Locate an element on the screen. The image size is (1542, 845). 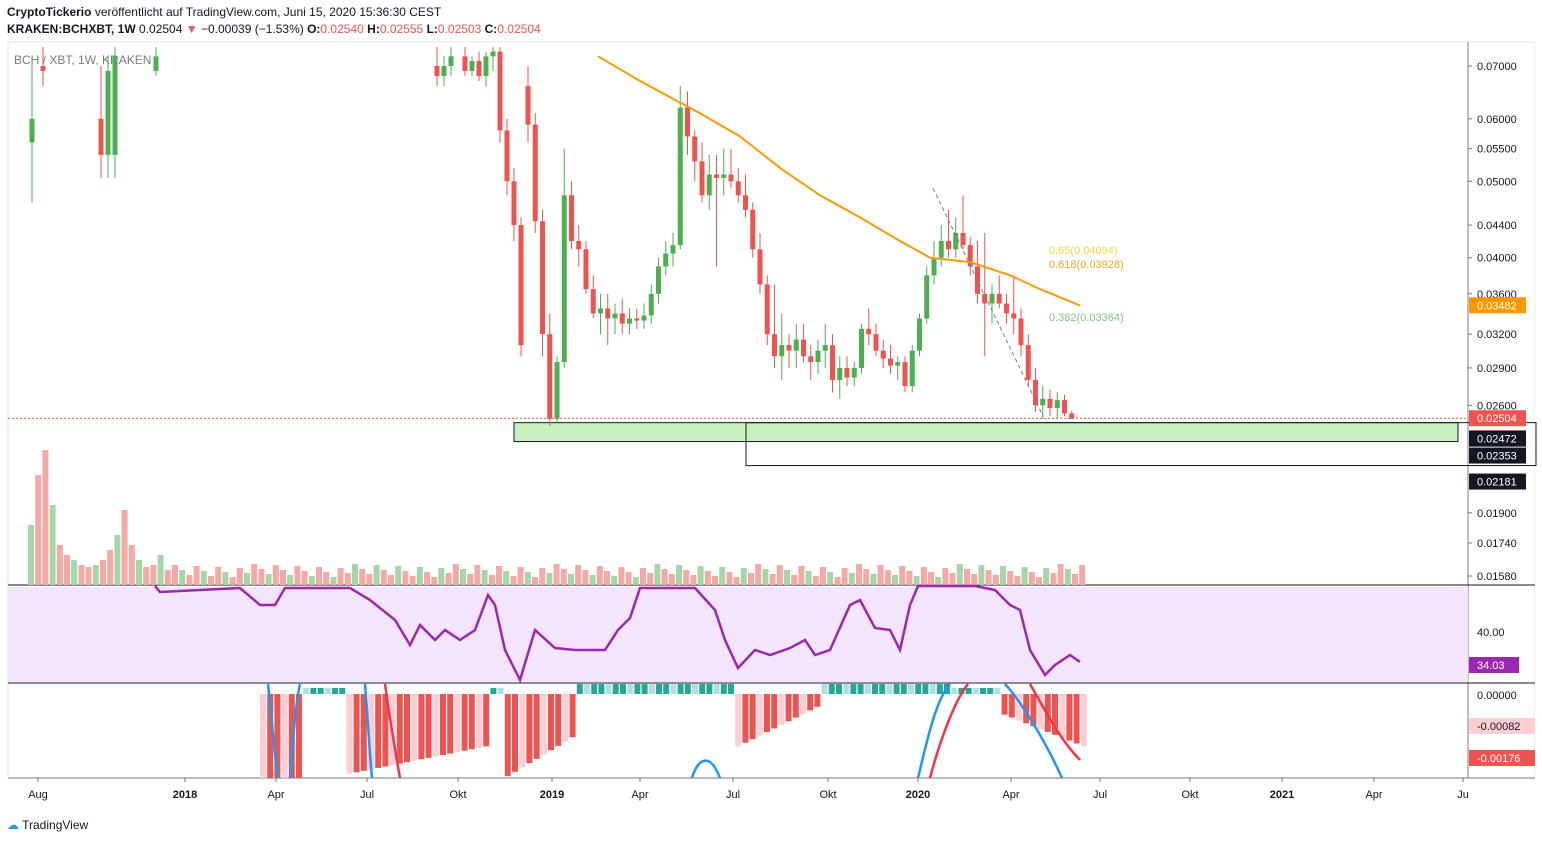
range-box is located at coordinates (1141, 444).